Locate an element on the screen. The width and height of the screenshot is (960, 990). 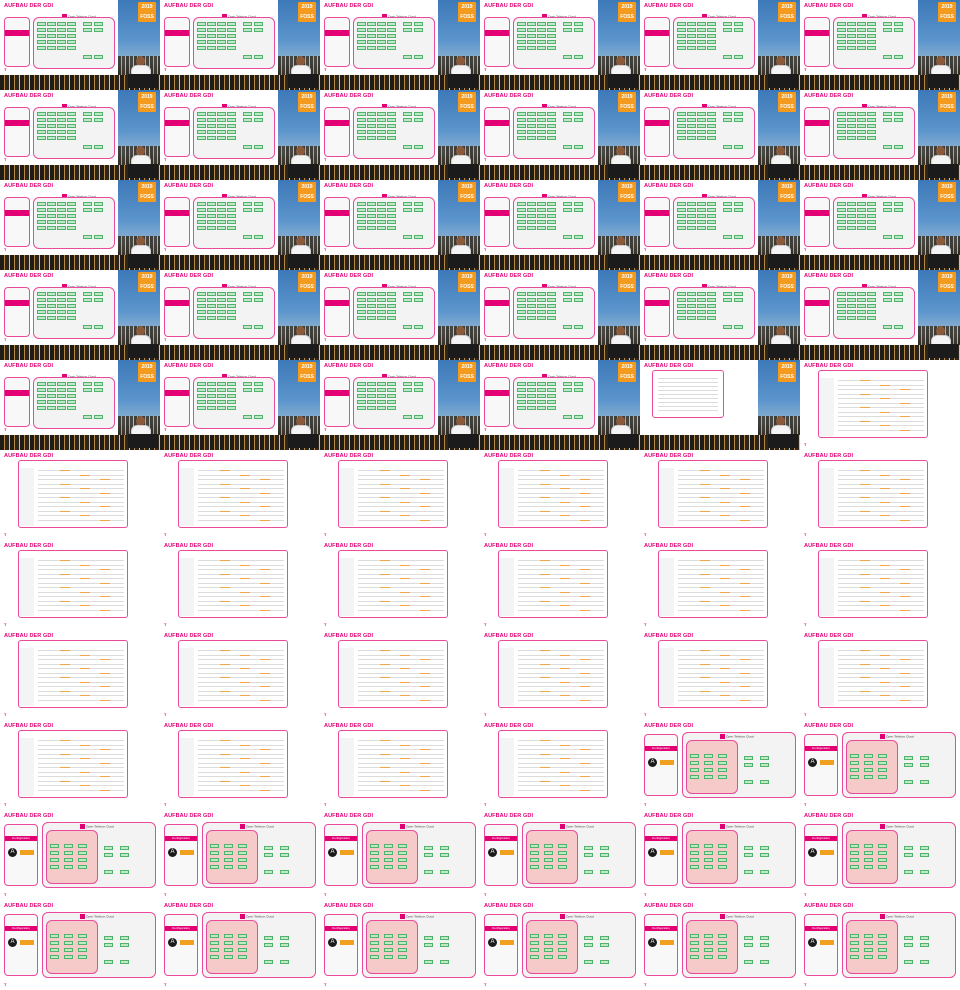
thumbnail-36: AUFBAU DER GDI T is located at coordinates (880, 495).